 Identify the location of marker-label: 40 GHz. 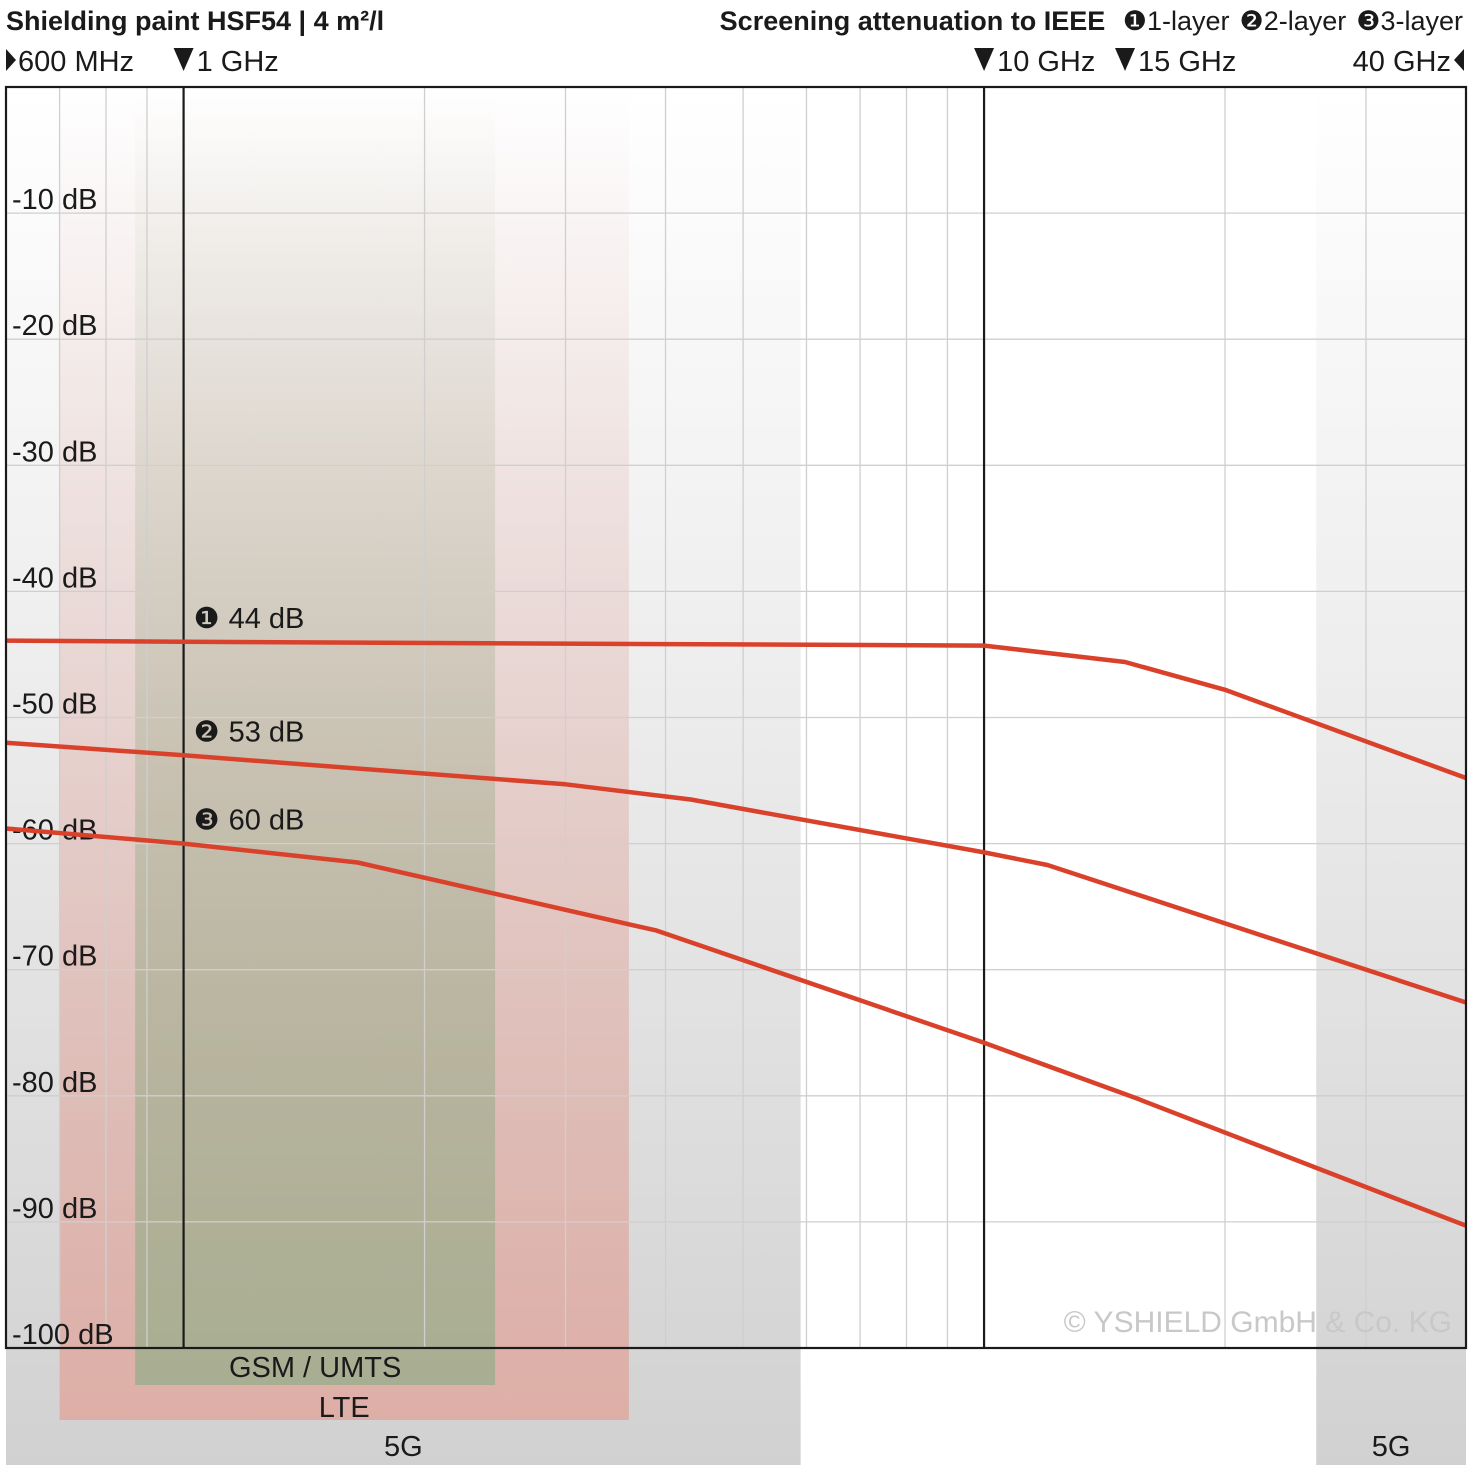
(1402, 62).